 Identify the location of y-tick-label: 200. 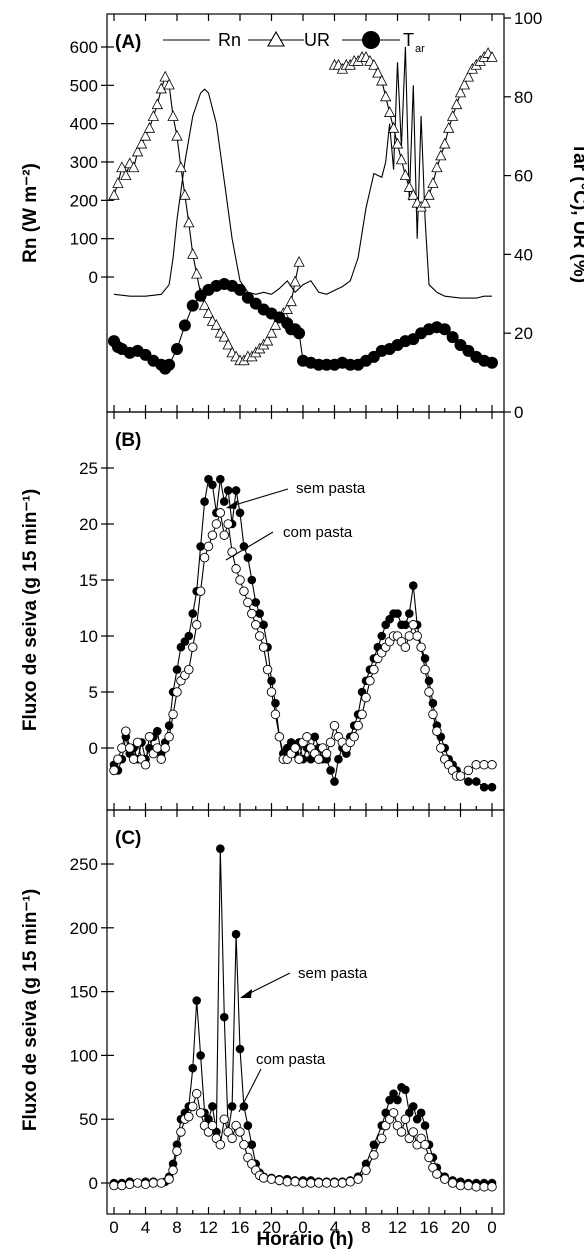
(84, 200).